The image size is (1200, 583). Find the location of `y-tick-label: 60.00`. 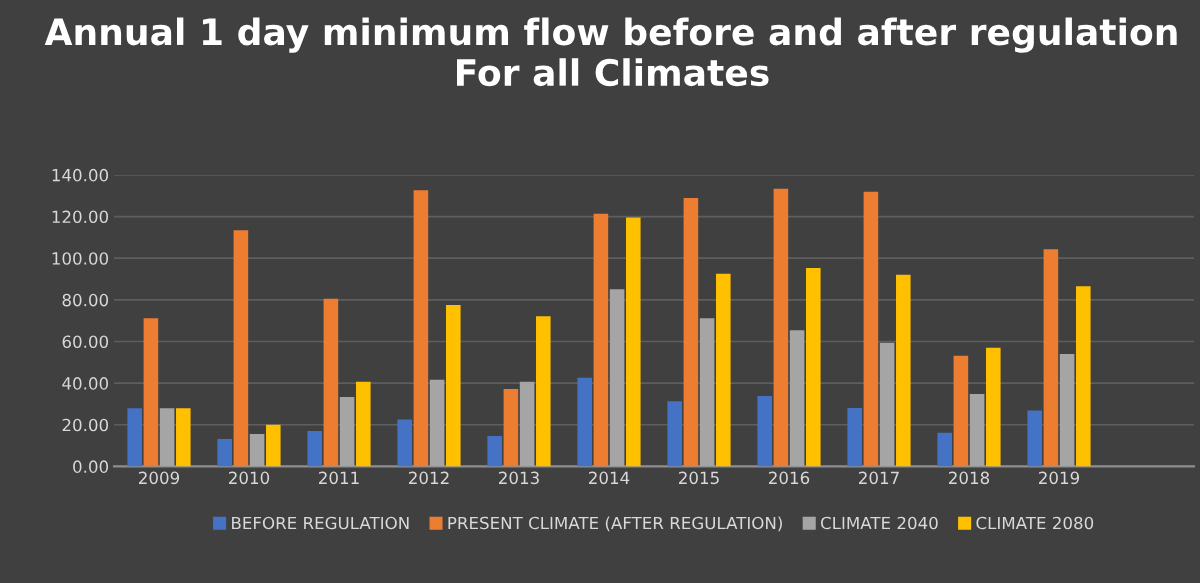

y-tick-label: 60.00 is located at coordinates (85, 342).